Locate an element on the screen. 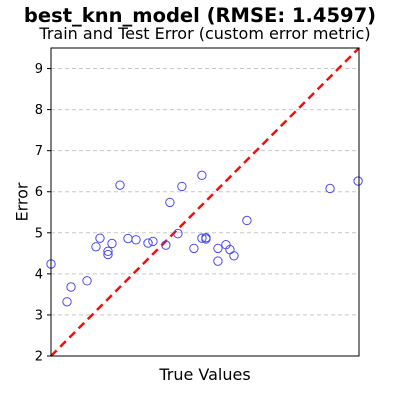  y-axis-label: Error is located at coordinates (22, 201).